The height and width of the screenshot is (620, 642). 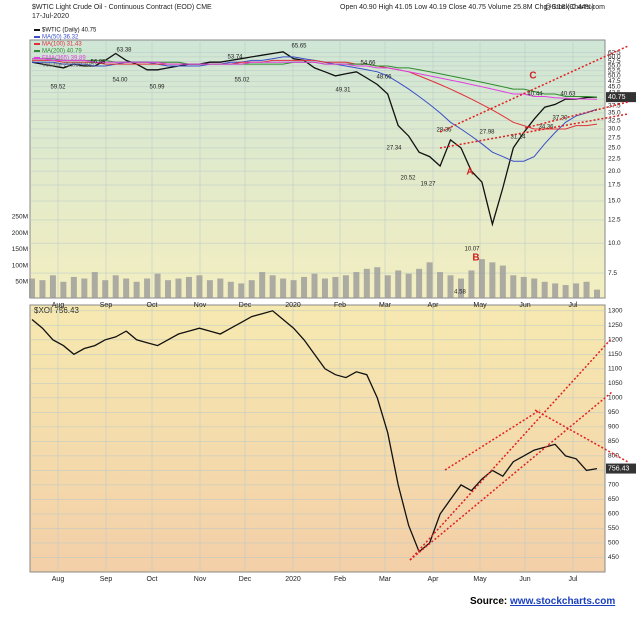 What do you see at coordinates (613, 557) in the screenshot?
I see `y-tick-label: 450` at bounding box center [613, 557].